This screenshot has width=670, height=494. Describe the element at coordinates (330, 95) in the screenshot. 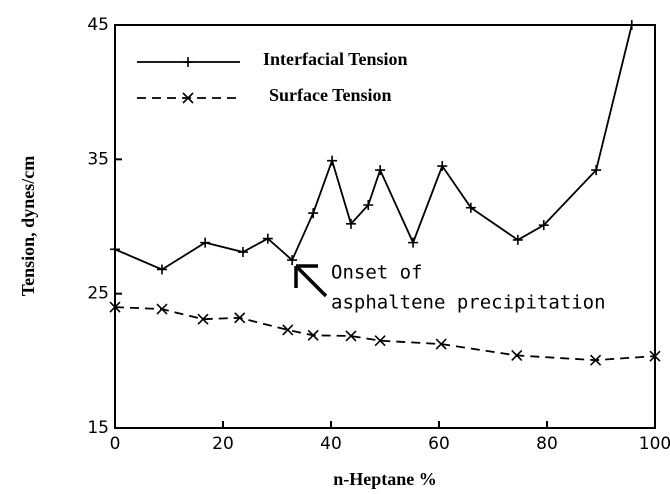

I see `legend-label: Surface Tension` at that location.